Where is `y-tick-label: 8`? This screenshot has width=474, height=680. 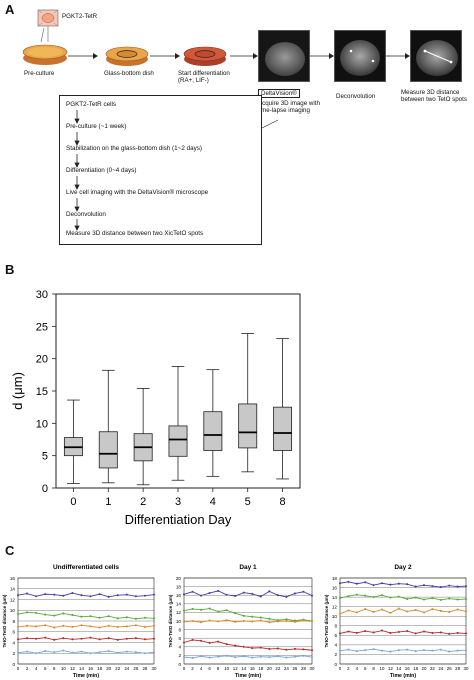
y-tick-label: 8 is located at coordinates (335, 626).